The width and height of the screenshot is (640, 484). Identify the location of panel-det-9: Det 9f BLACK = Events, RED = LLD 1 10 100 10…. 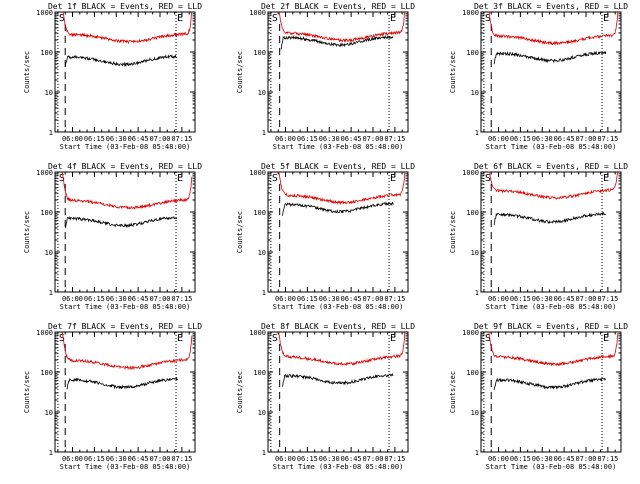
(538, 396).